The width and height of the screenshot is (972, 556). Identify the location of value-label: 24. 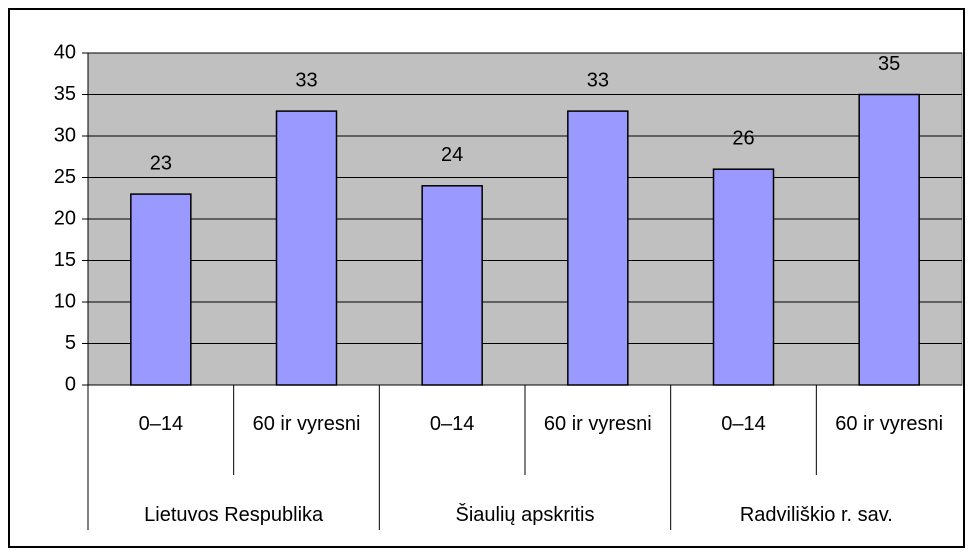
(452, 155).